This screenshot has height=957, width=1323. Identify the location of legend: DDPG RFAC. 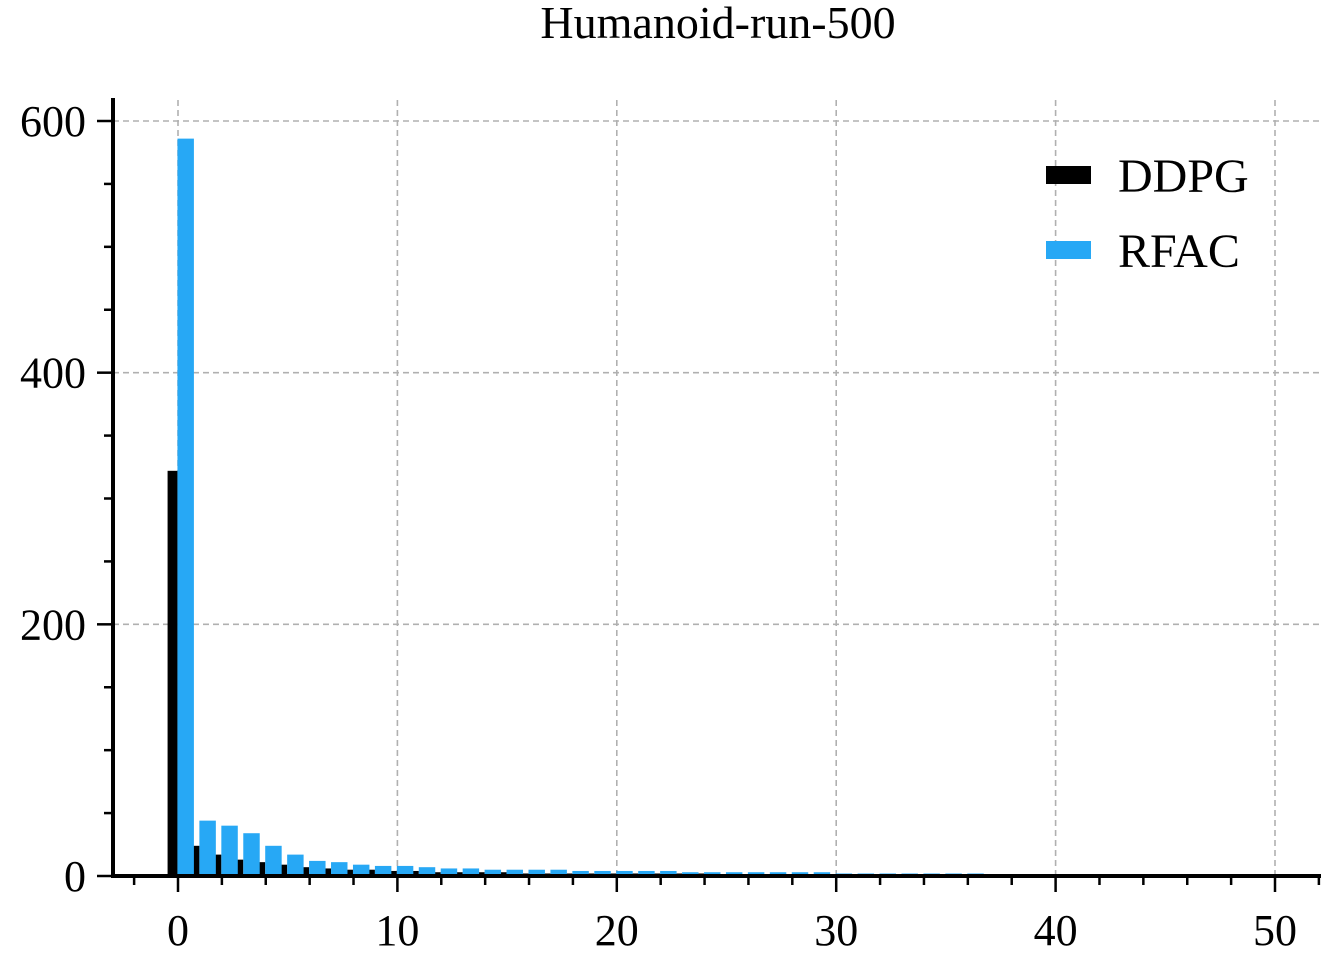
(1147, 214).